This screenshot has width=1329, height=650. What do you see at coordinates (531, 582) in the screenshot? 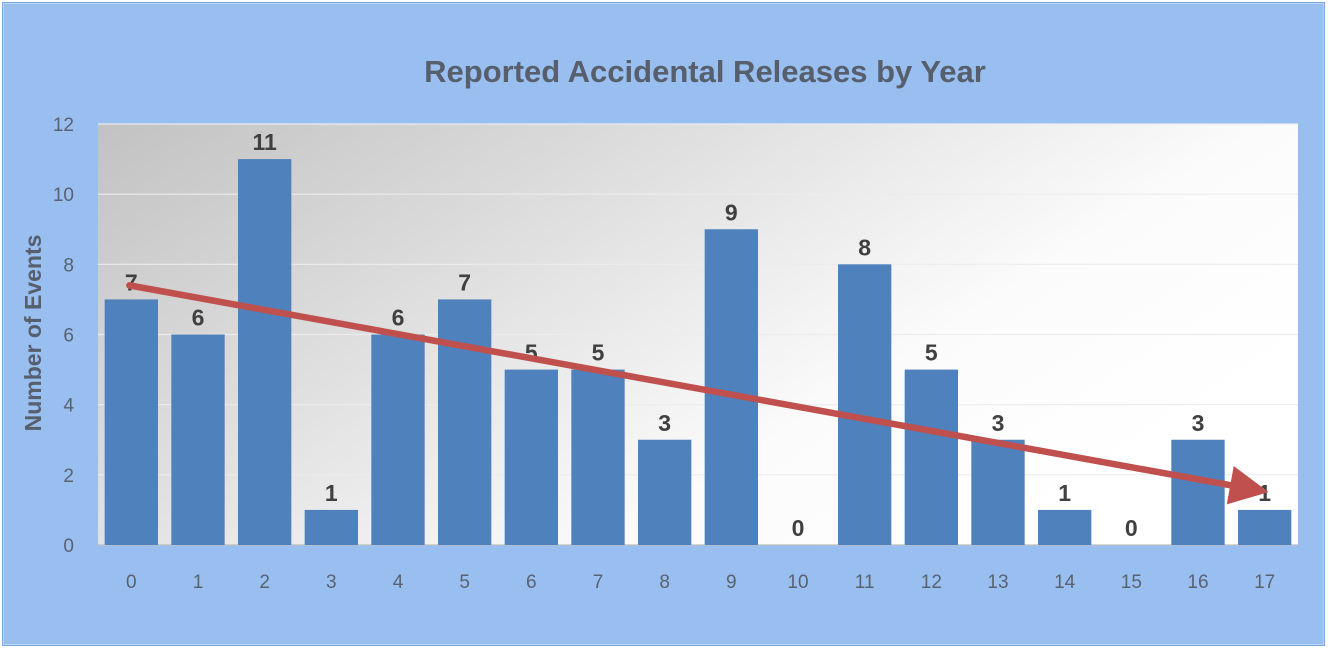
I see `x-tick-label: 6` at bounding box center [531, 582].